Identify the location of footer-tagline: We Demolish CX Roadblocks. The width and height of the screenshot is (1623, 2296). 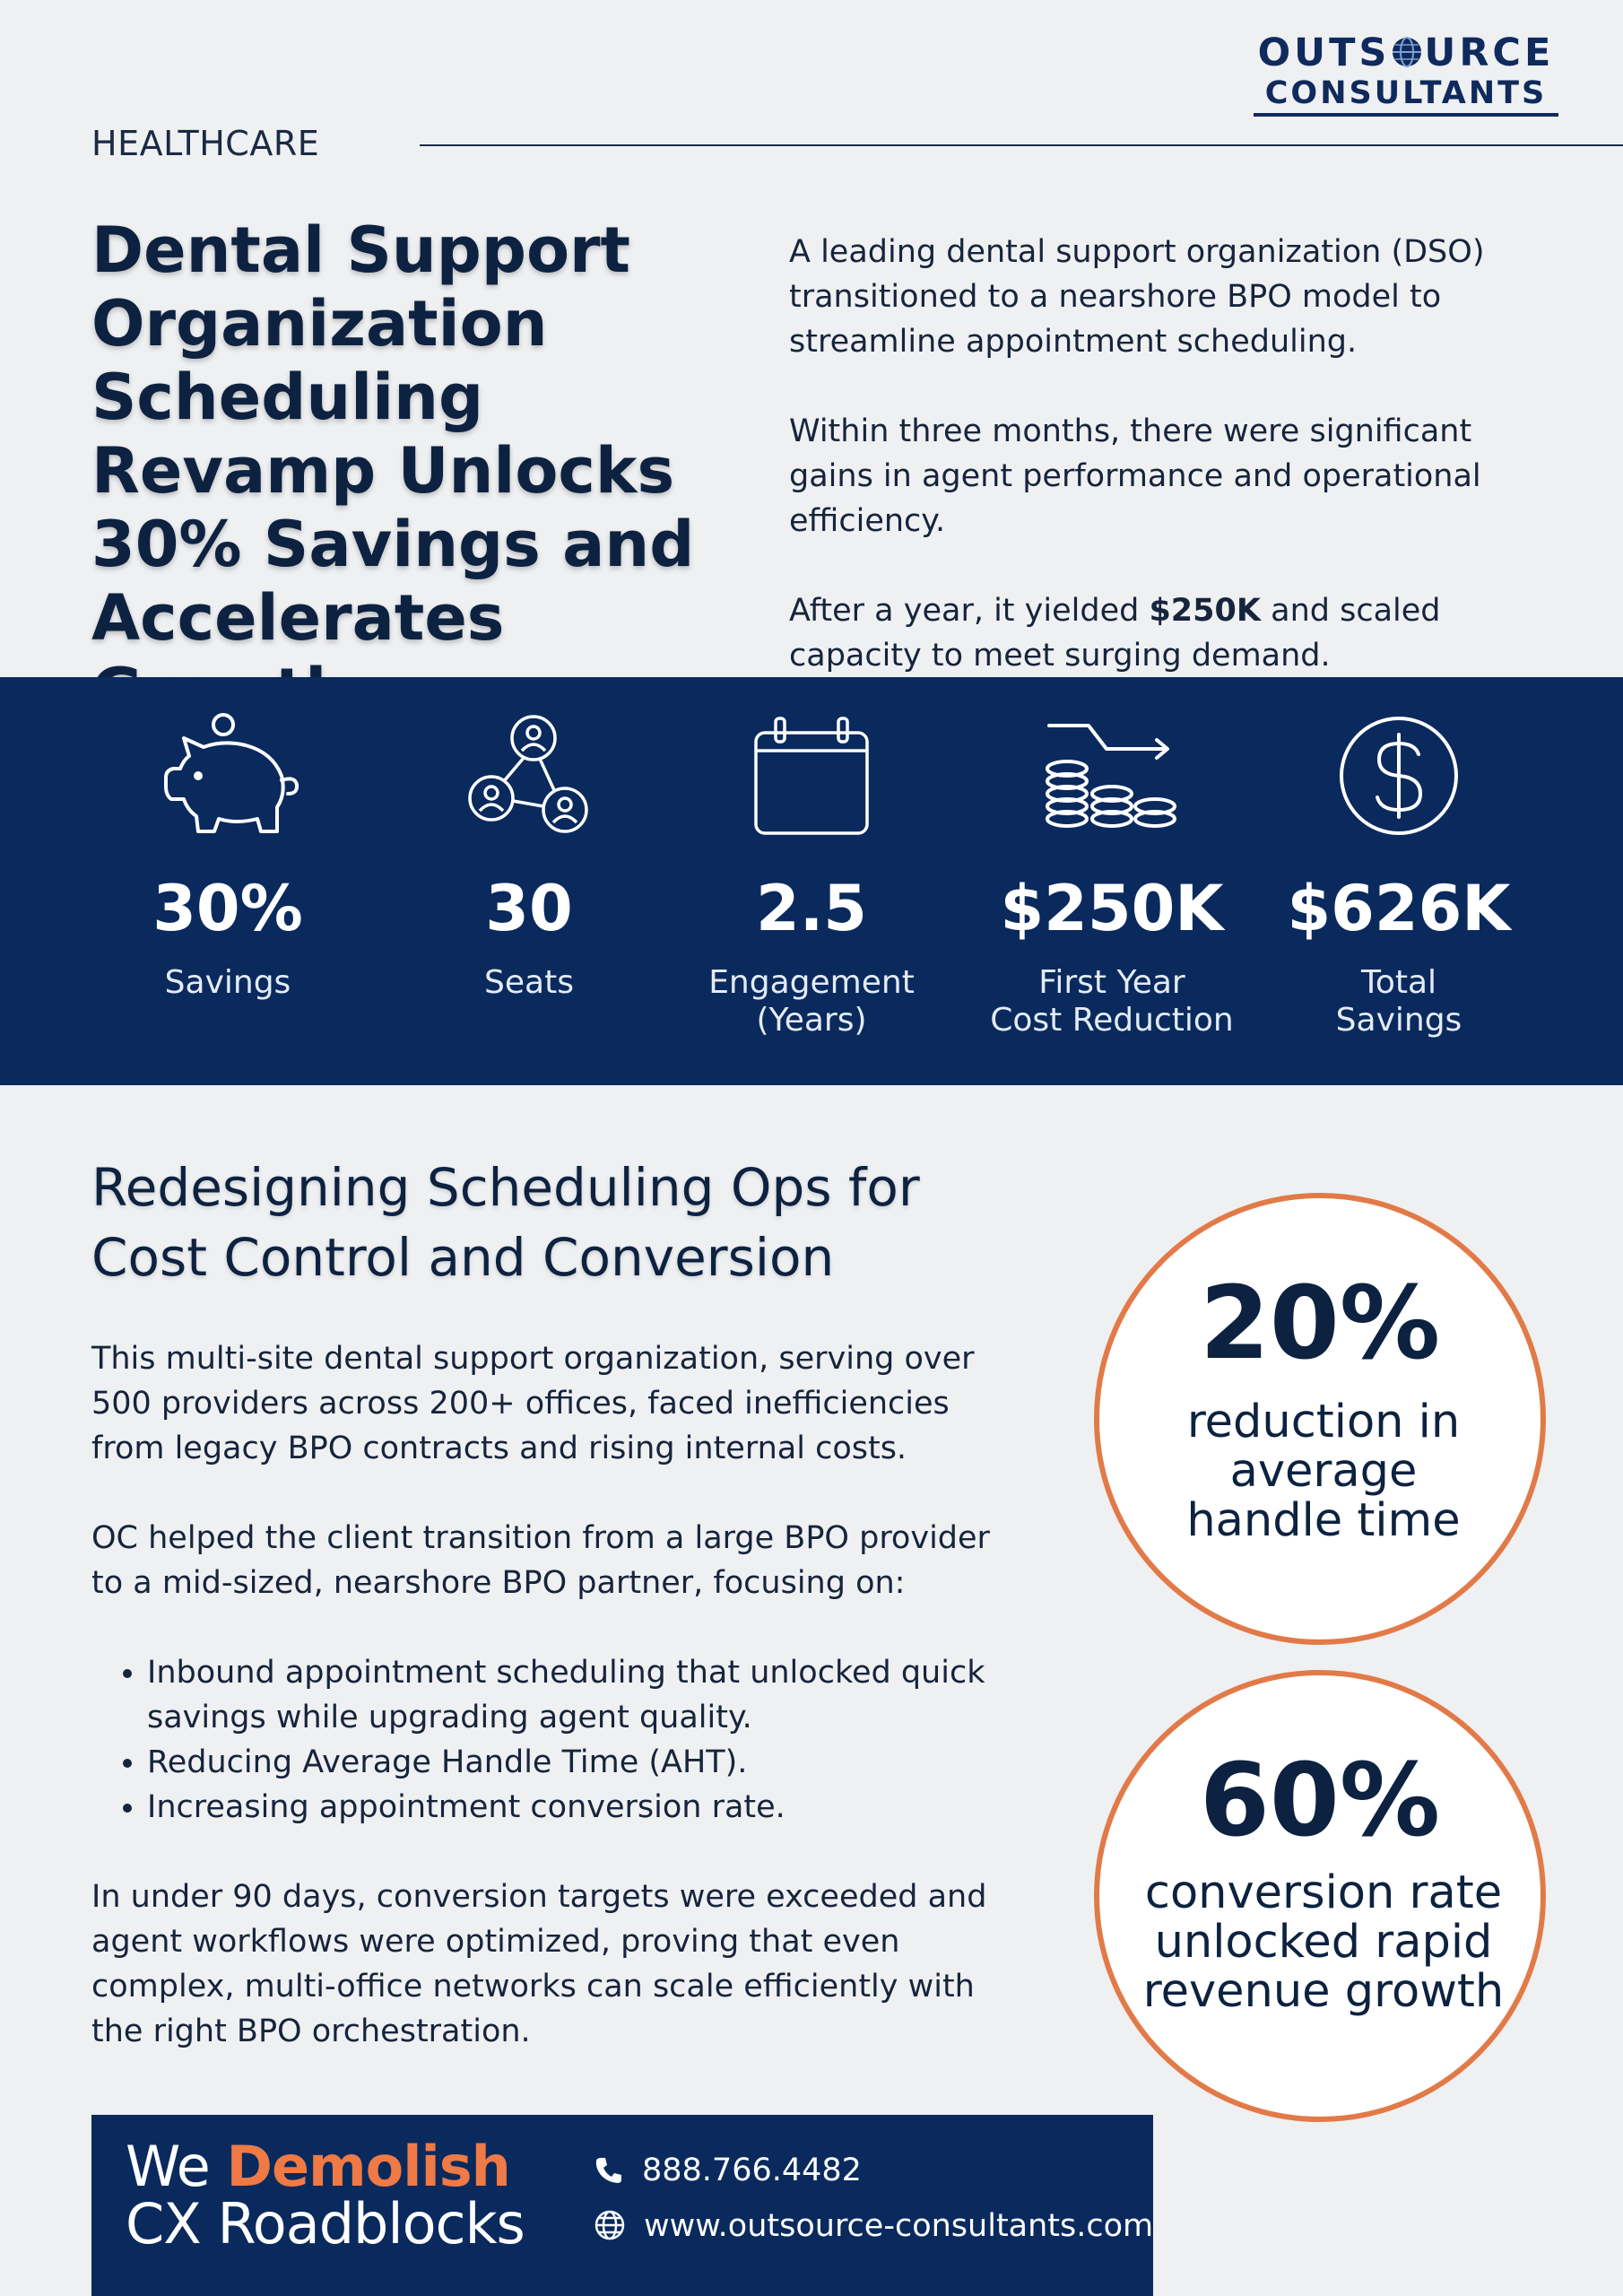
(325, 2195).